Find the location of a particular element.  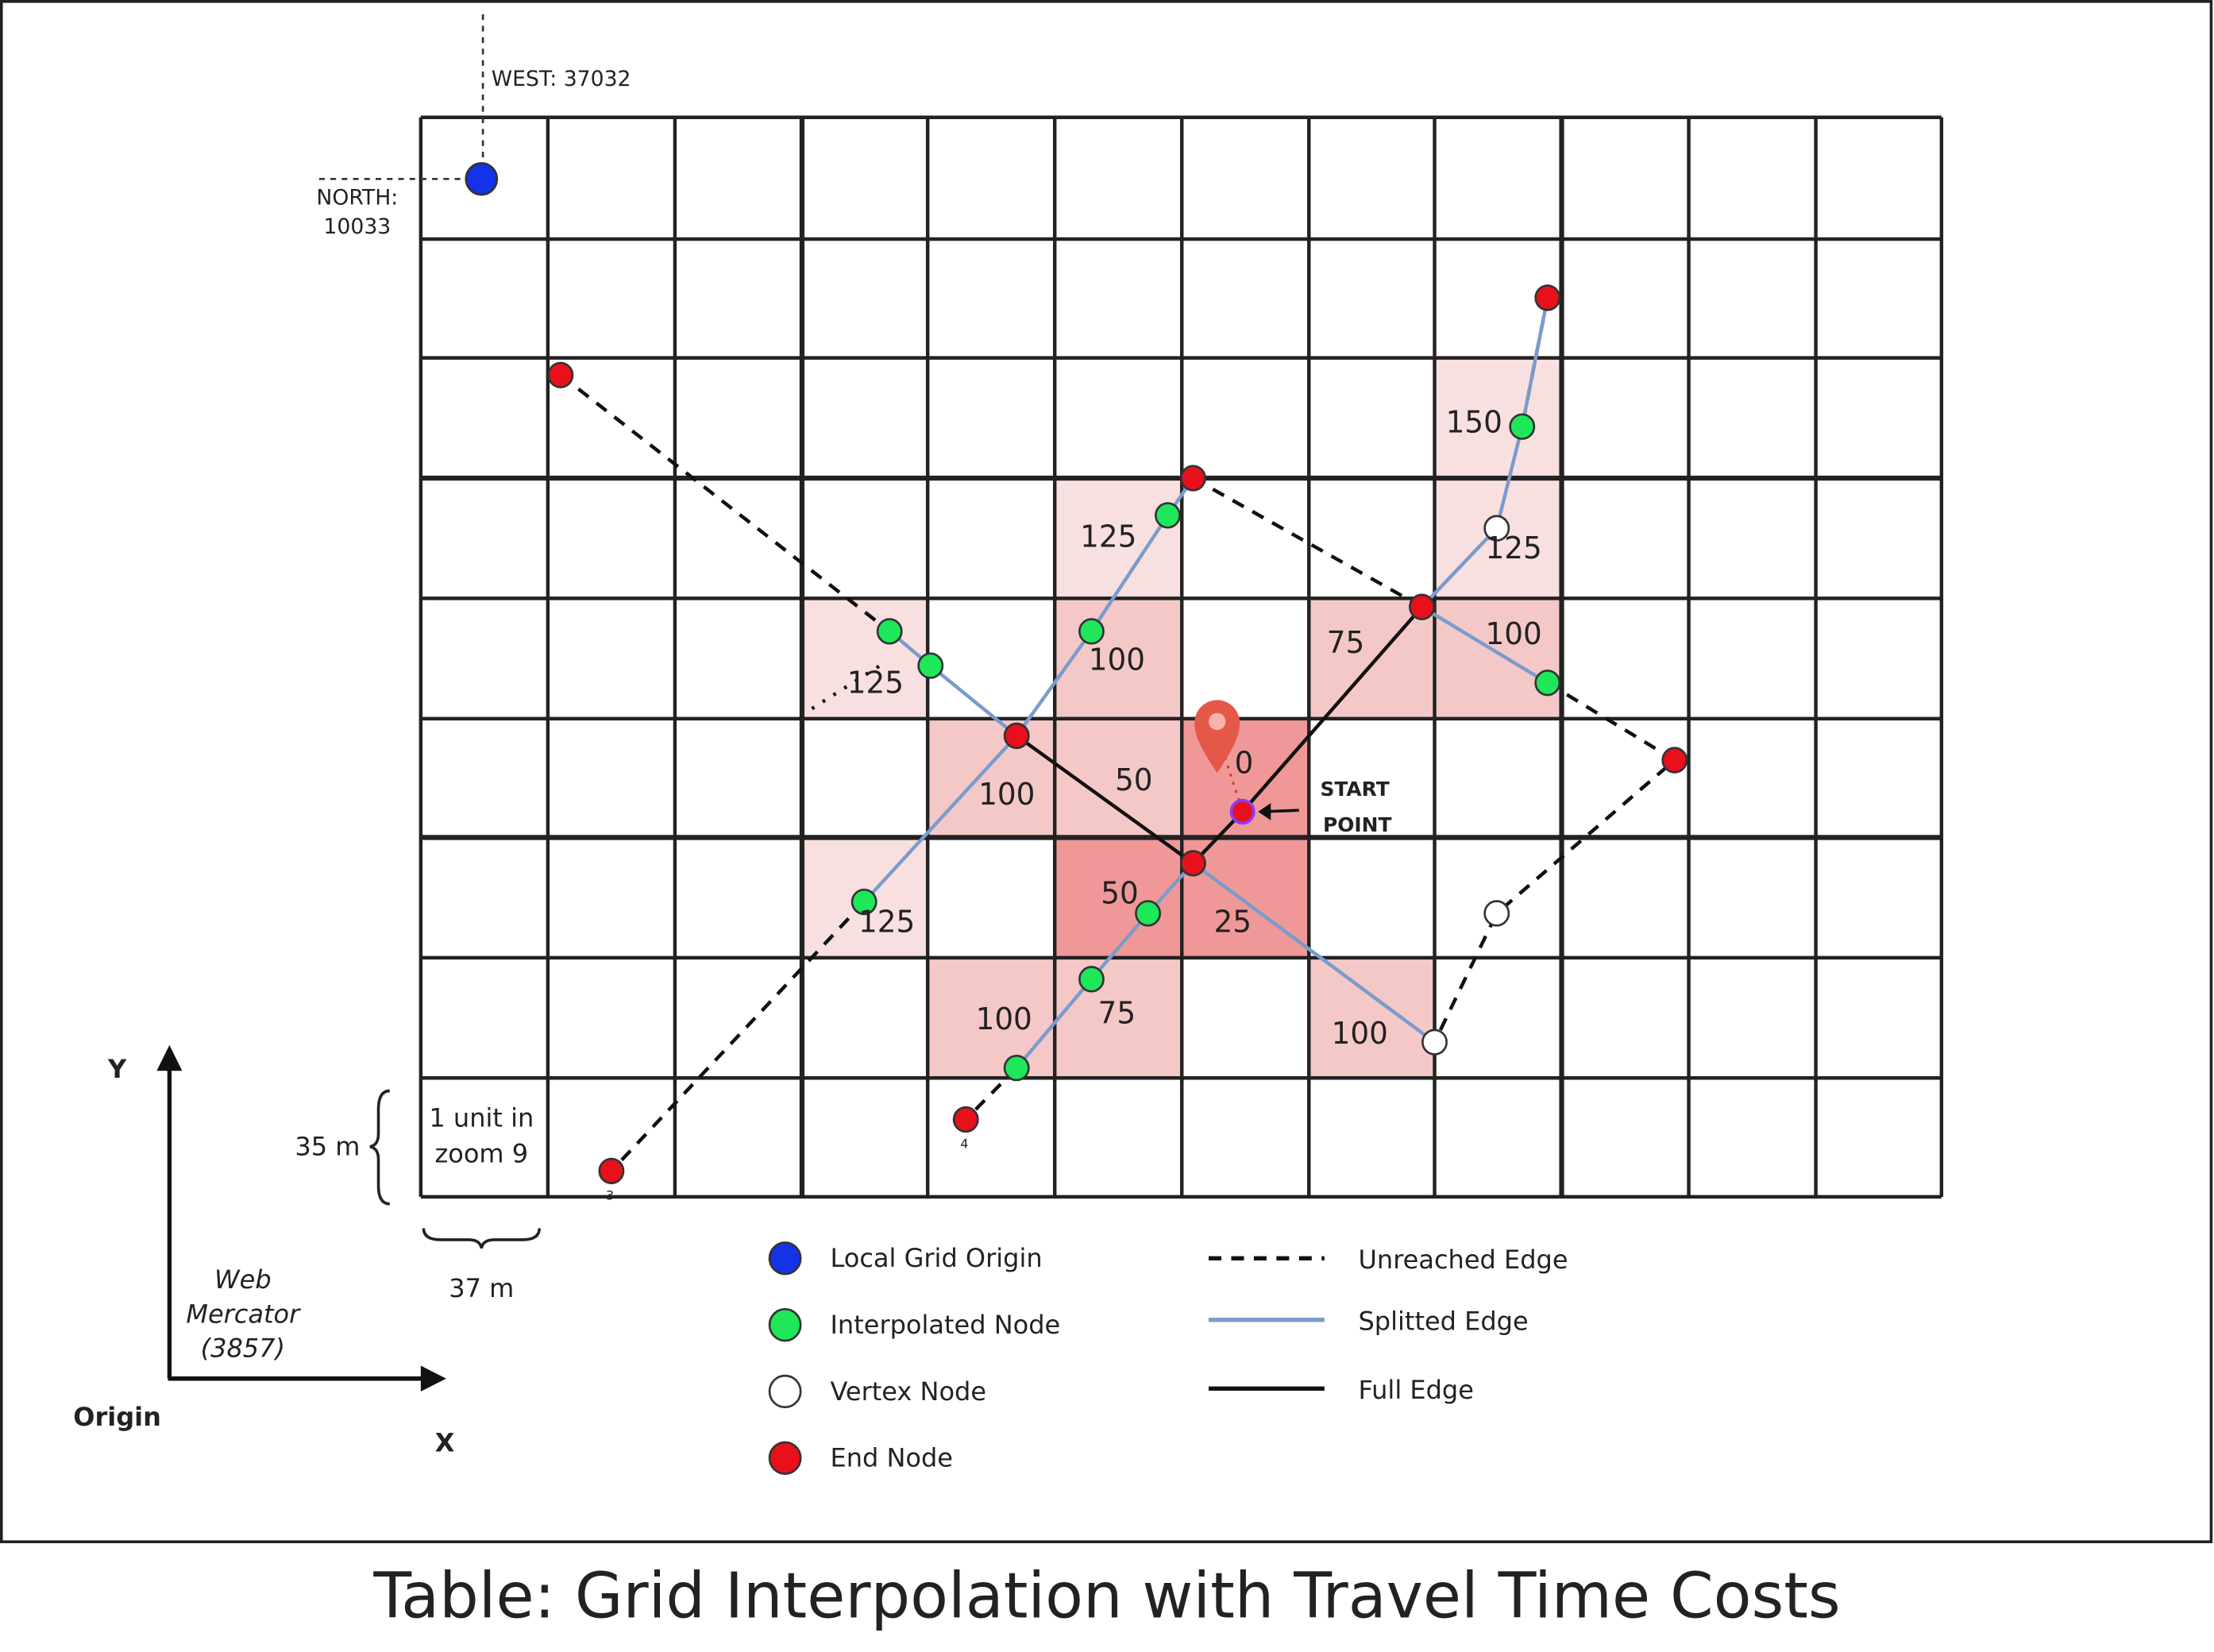

start-marker is located at coordinates (1246, 760).